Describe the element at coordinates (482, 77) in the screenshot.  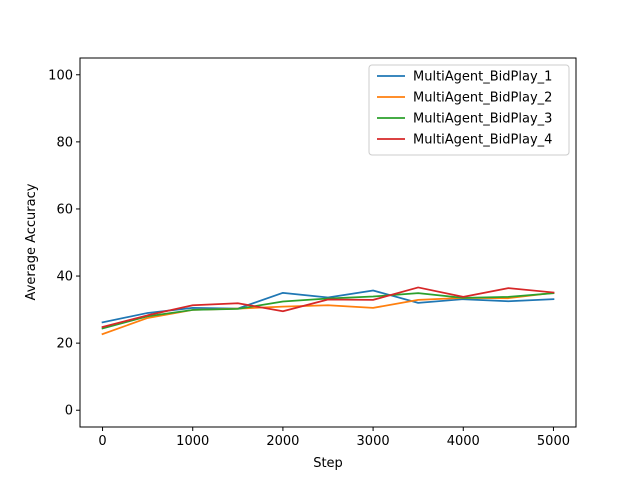
I see `legend-label-1: MultiAgent_BidPlay_1` at that location.